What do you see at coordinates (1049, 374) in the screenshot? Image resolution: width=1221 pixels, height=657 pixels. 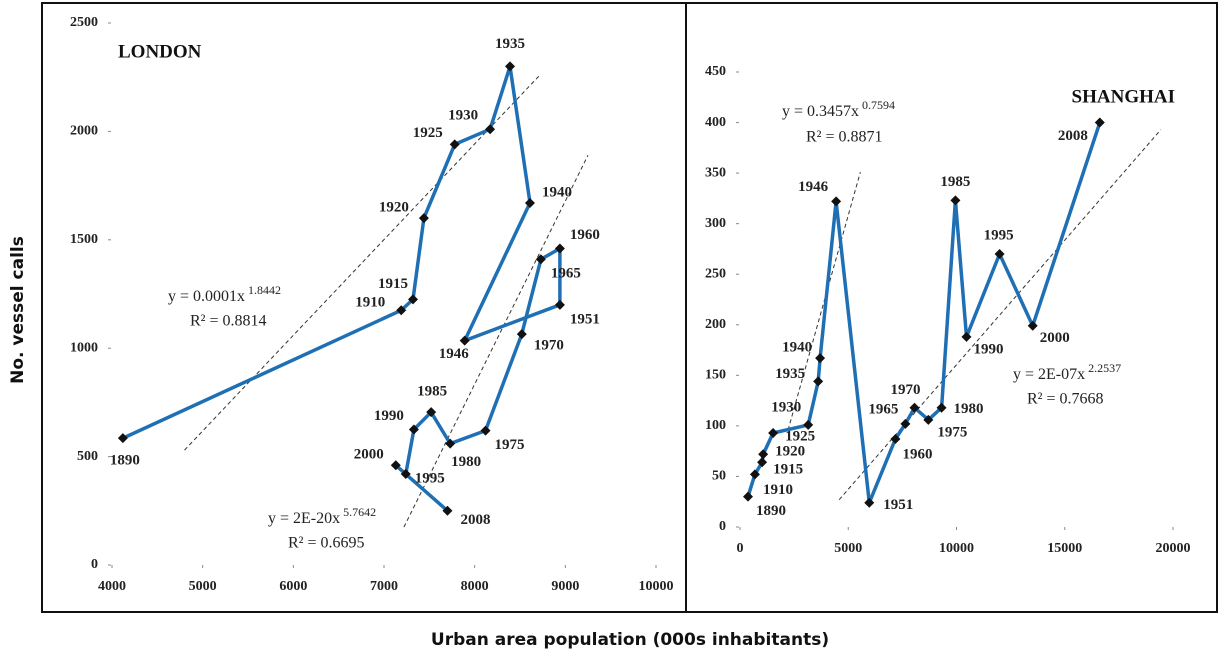 I see `equation-text: y = 2E-07x` at bounding box center [1049, 374].